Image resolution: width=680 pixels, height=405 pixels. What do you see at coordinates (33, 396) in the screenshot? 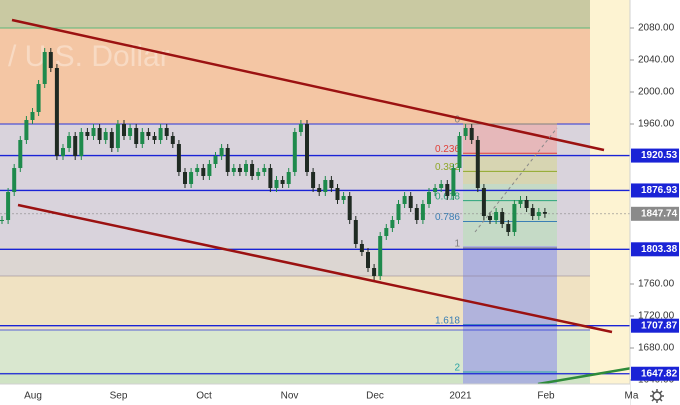
I see `x-tick-label: Aug` at bounding box center [33, 396].